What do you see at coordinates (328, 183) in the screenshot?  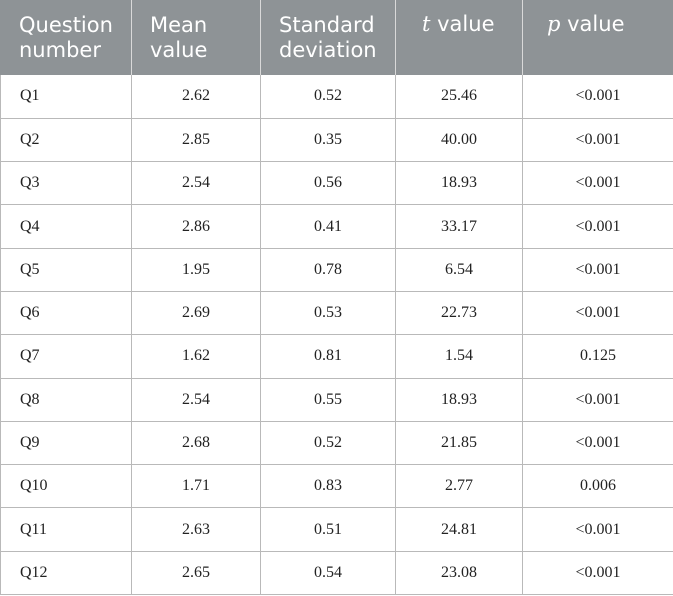 I see `sd-cell: 0.56` at bounding box center [328, 183].